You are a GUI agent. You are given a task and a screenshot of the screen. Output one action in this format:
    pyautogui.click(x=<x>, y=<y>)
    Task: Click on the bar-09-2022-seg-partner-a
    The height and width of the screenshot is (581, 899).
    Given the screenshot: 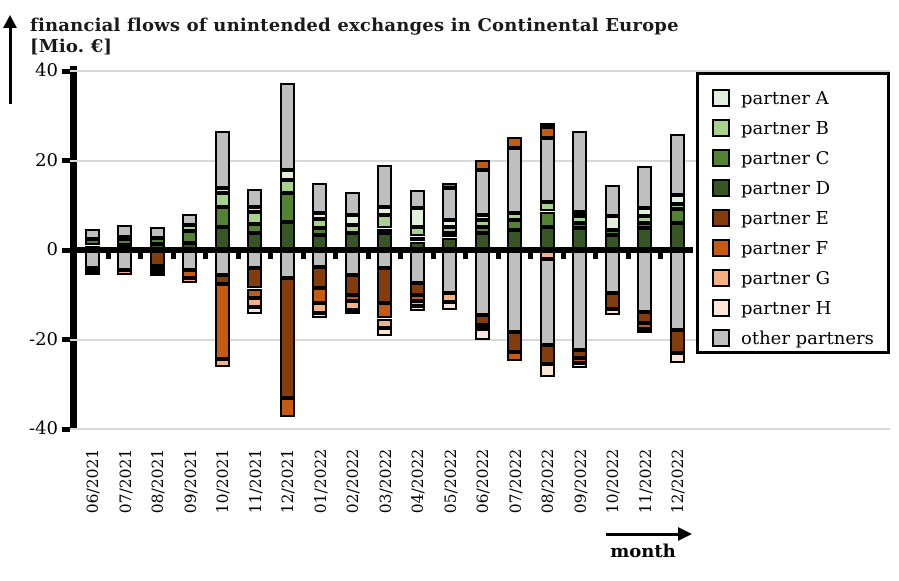 What is the action you would take?
    pyautogui.click(x=579, y=214)
    